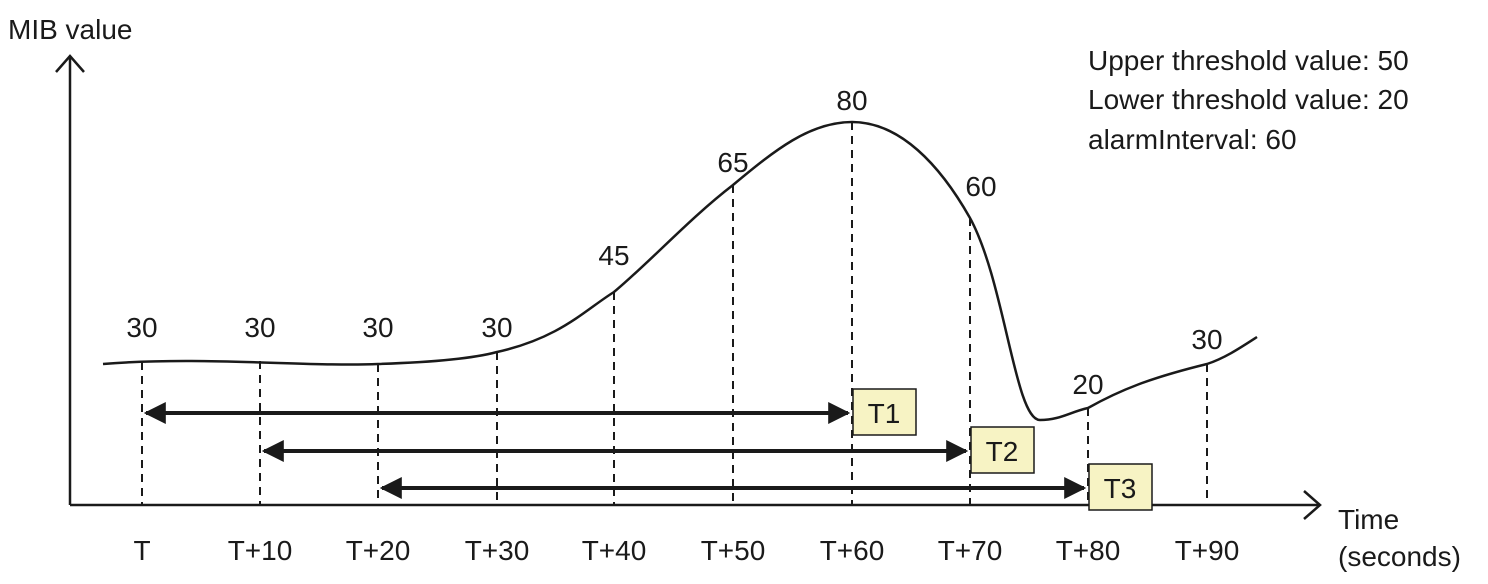 The image size is (1488, 584). I want to click on interval-label: T2, so click(1002, 451).